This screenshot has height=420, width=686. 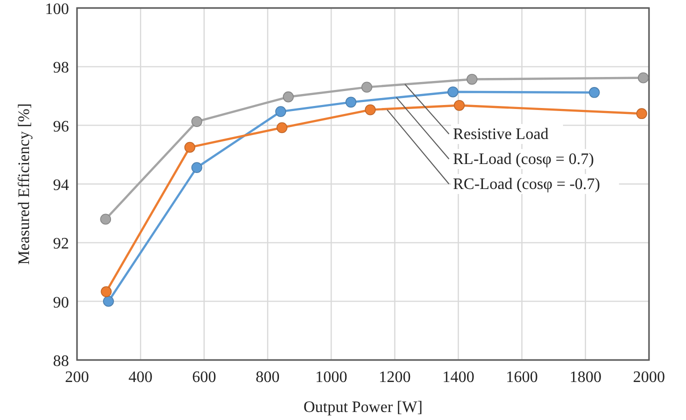 I want to click on x-tick-label: 1400, so click(x=458, y=377).